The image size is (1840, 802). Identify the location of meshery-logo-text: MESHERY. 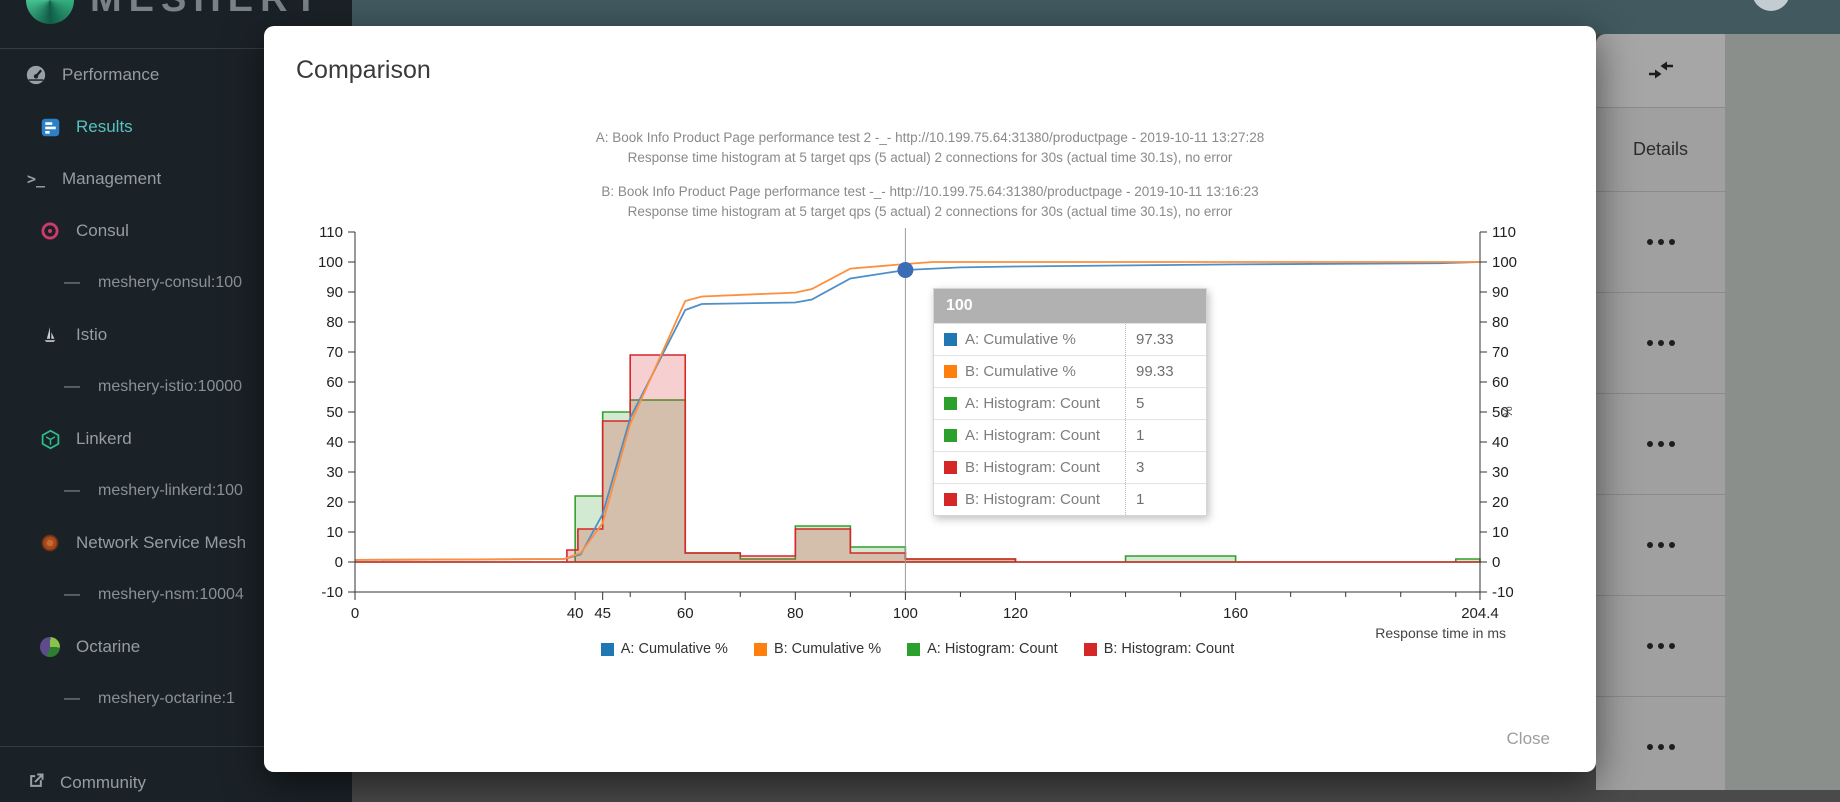
(208, 10).